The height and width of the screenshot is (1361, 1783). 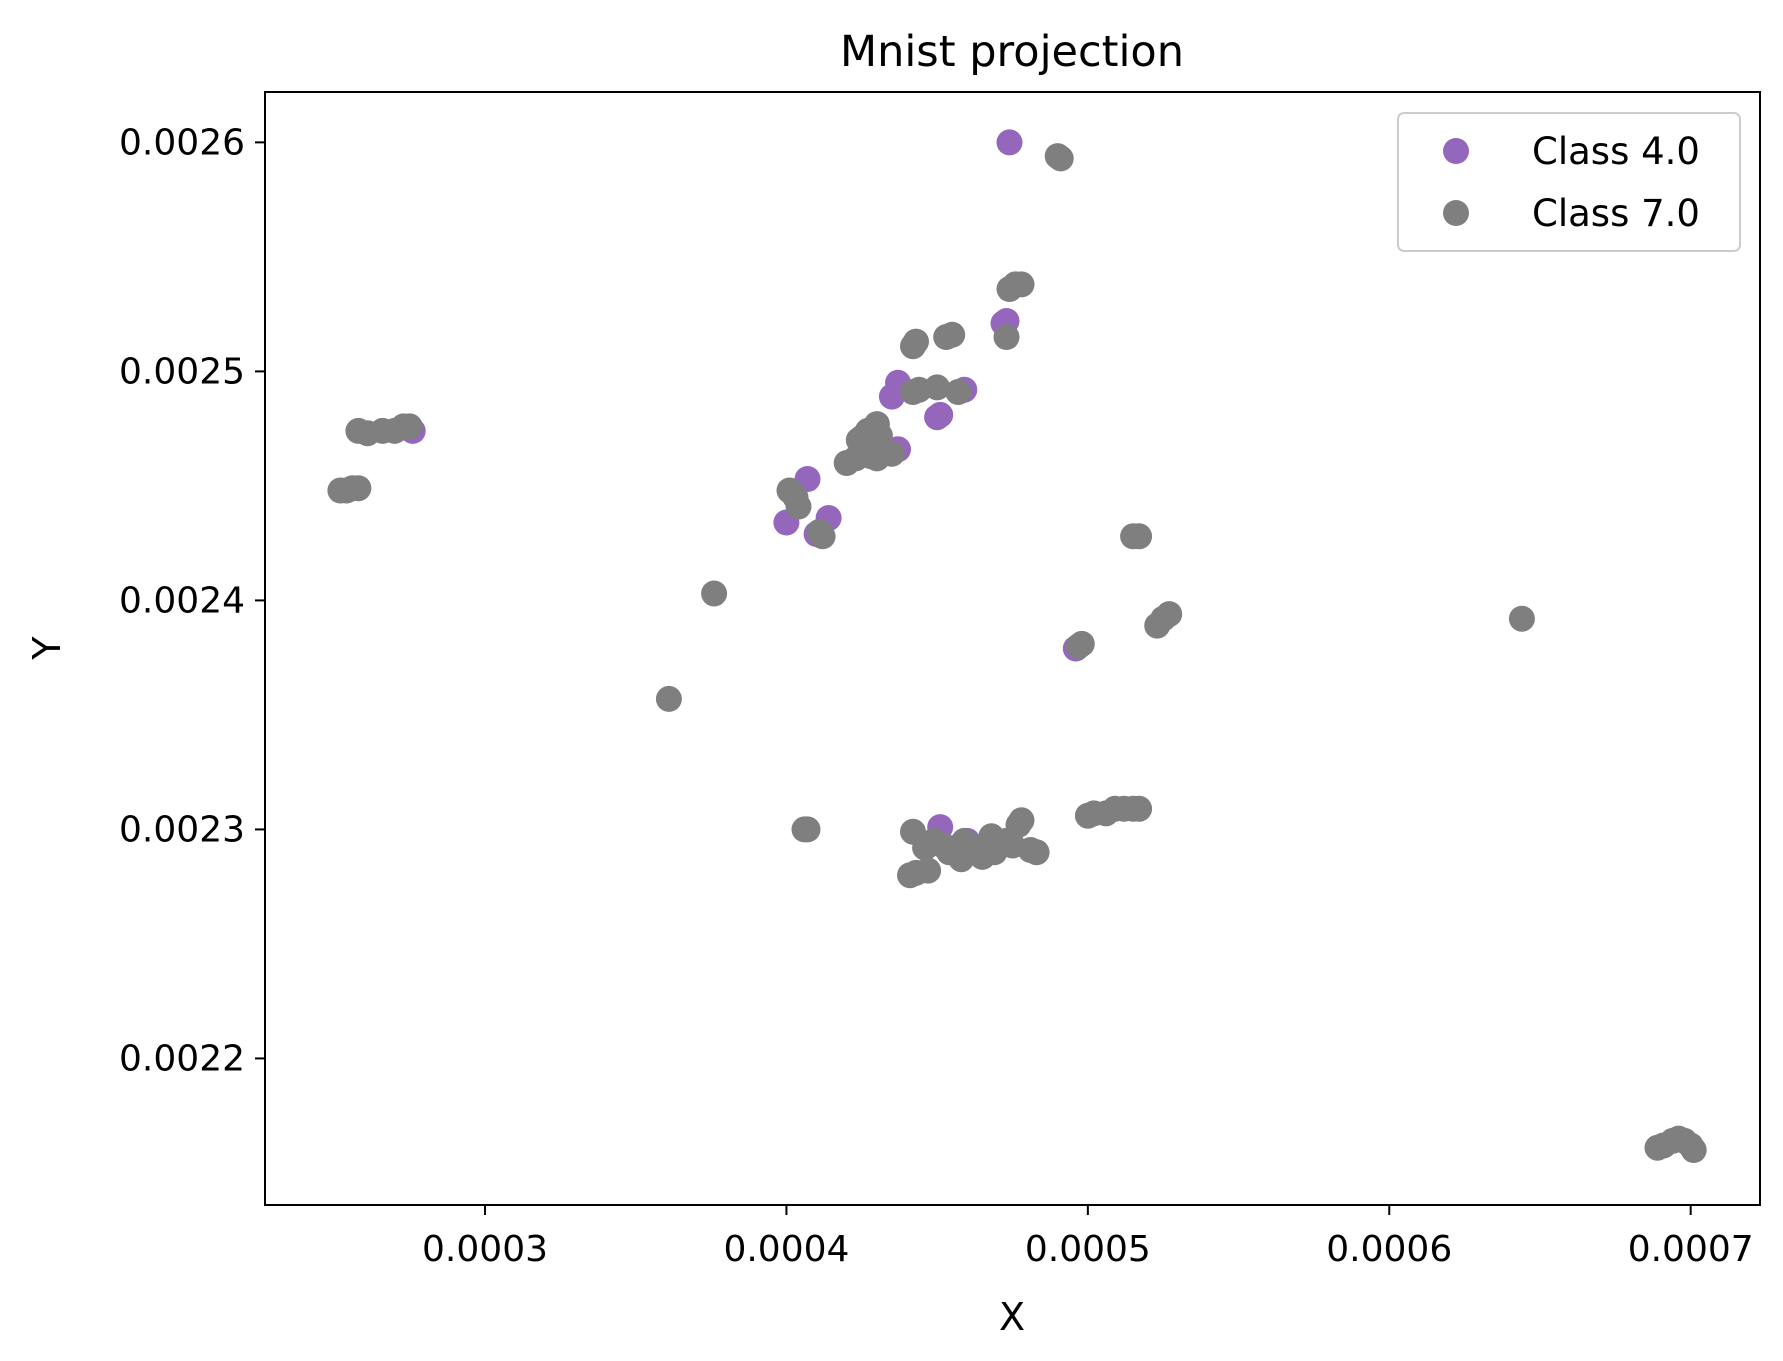 What do you see at coordinates (47, 648) in the screenshot?
I see `y-axis-label: Y` at bounding box center [47, 648].